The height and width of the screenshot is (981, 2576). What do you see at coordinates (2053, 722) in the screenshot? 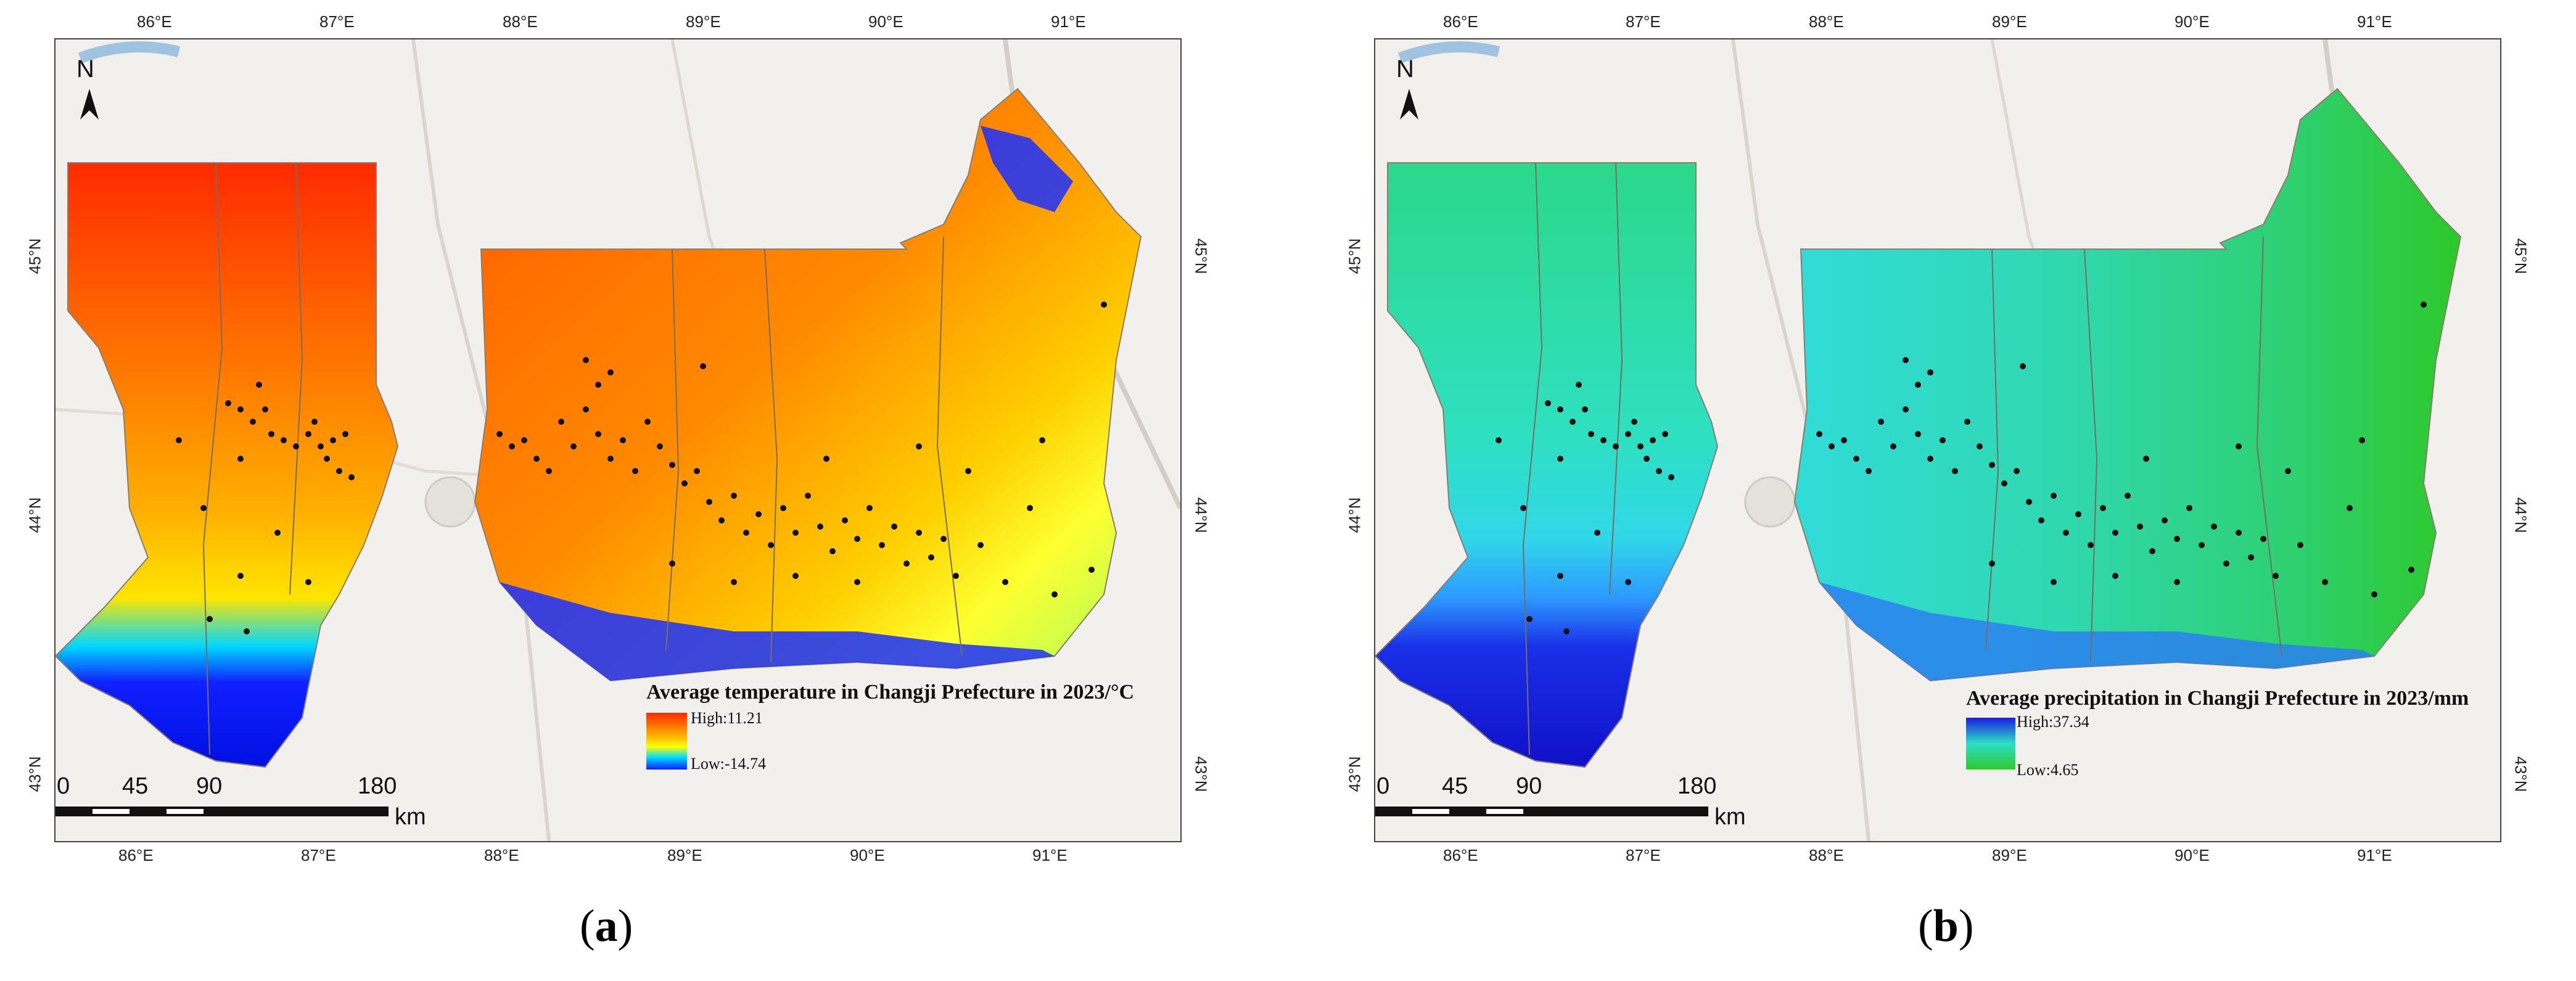
I see `legend-high: High:37.34` at bounding box center [2053, 722].